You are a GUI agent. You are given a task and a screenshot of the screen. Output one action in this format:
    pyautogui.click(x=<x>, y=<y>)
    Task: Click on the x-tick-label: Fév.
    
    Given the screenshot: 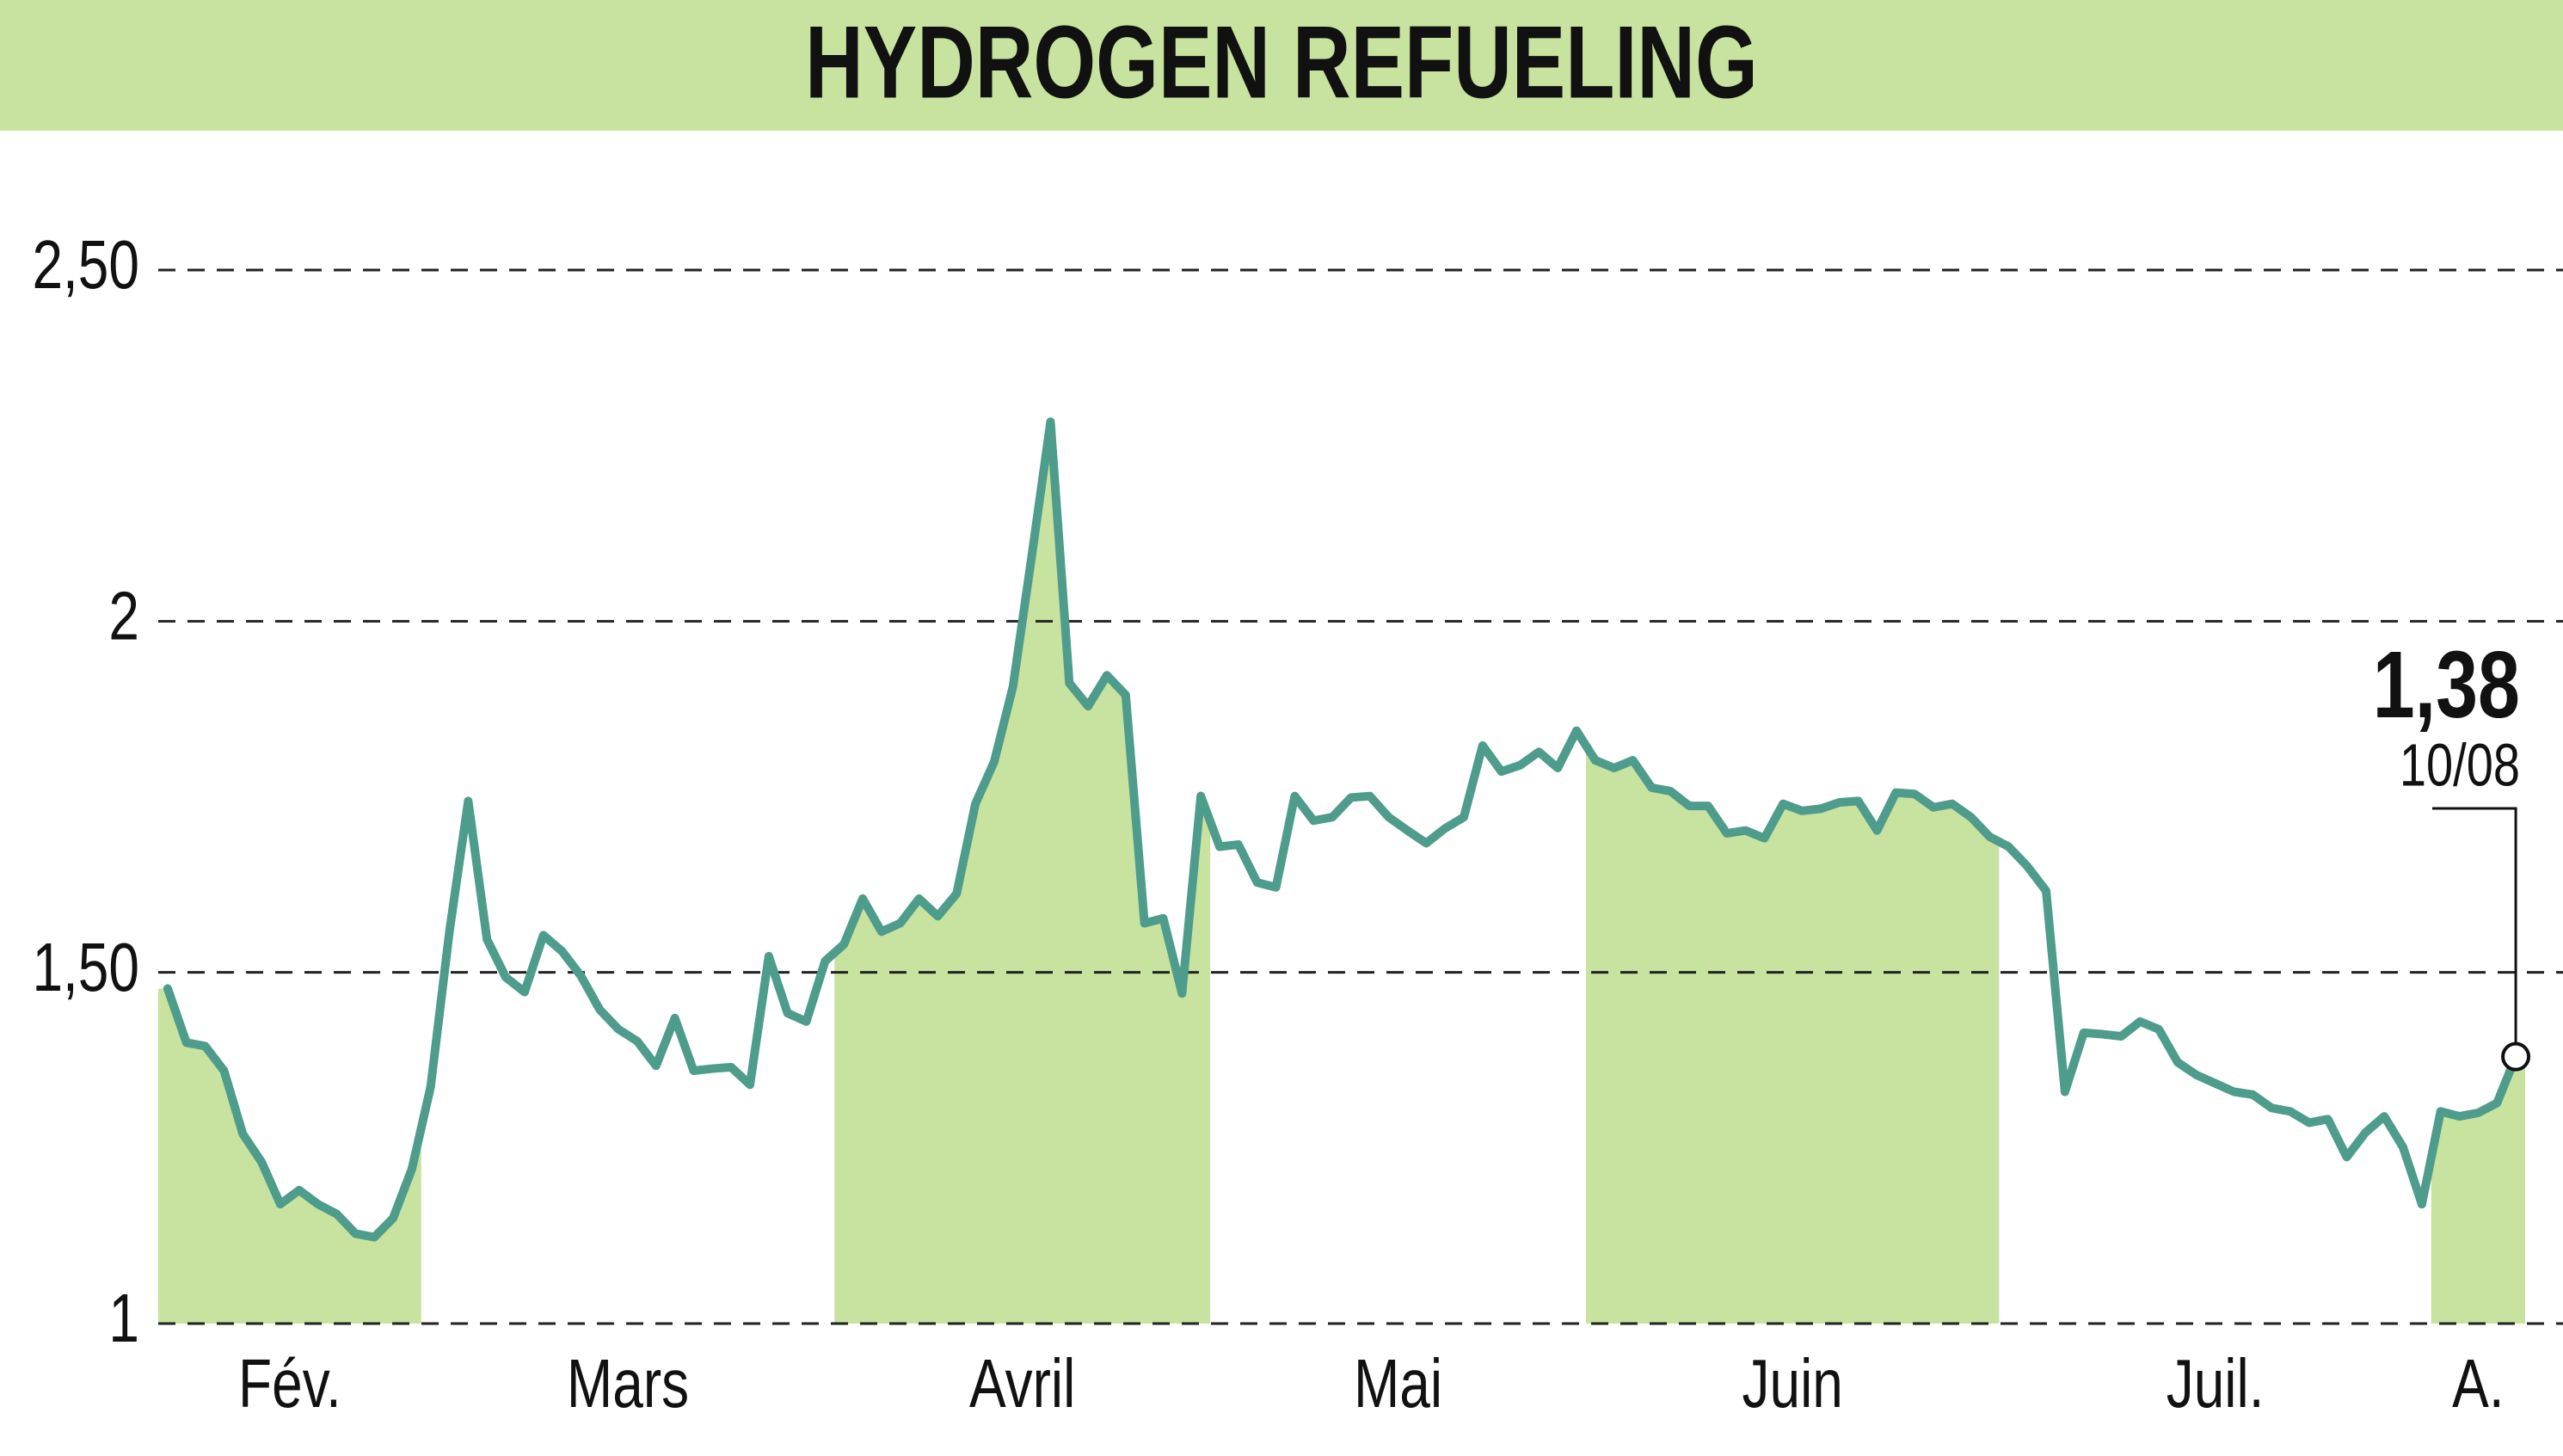 What is the action you would take?
    pyautogui.click(x=289, y=1383)
    